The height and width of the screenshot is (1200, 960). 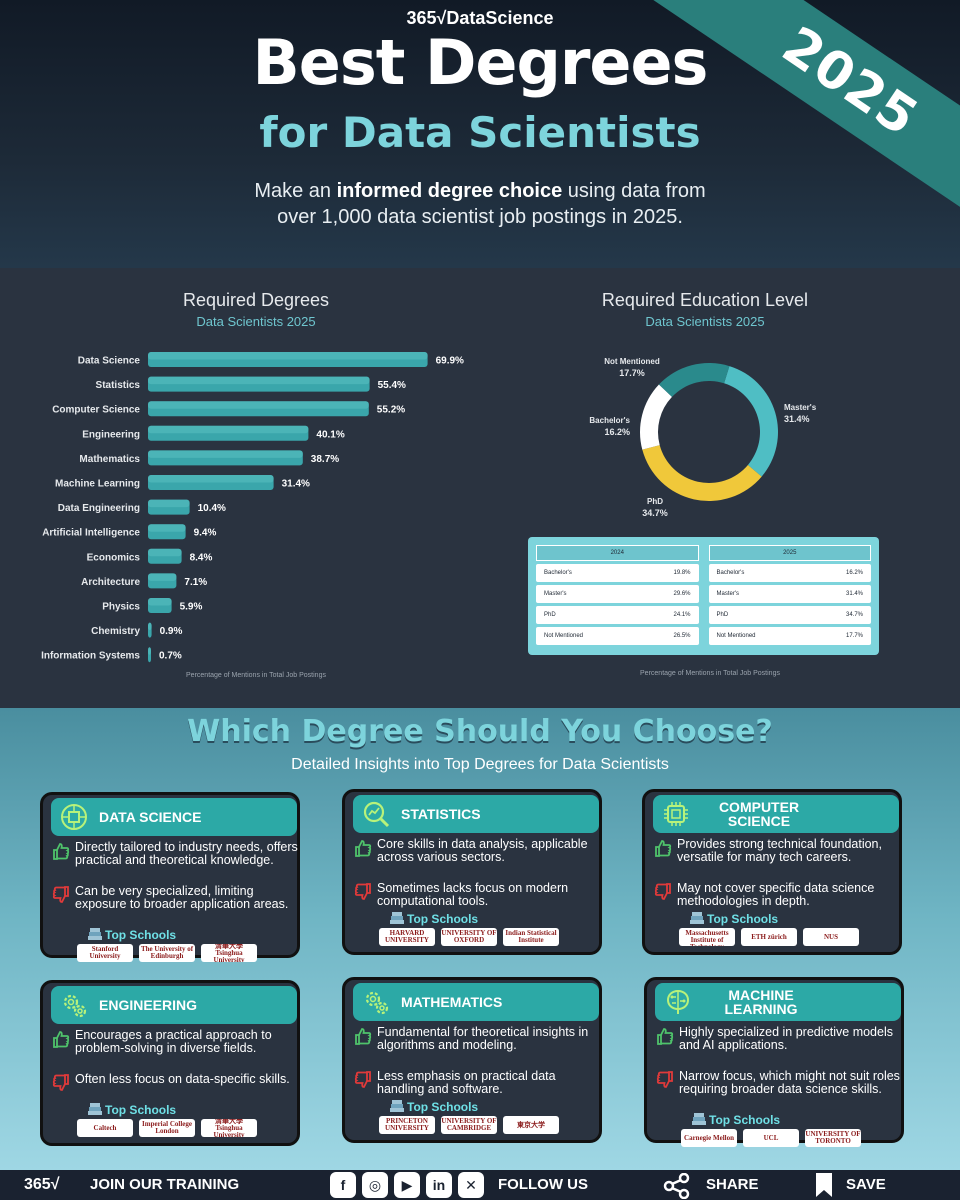 I want to click on linkedin-icon: in, so click(x=439, y=1185).